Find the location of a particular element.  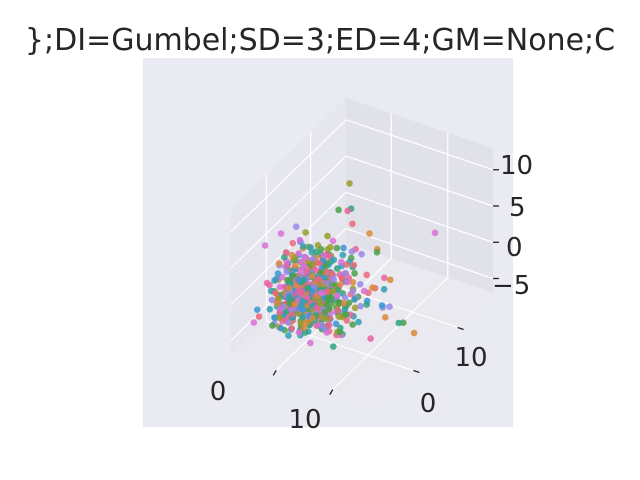

z-grid-line is located at coordinates (362, 212).